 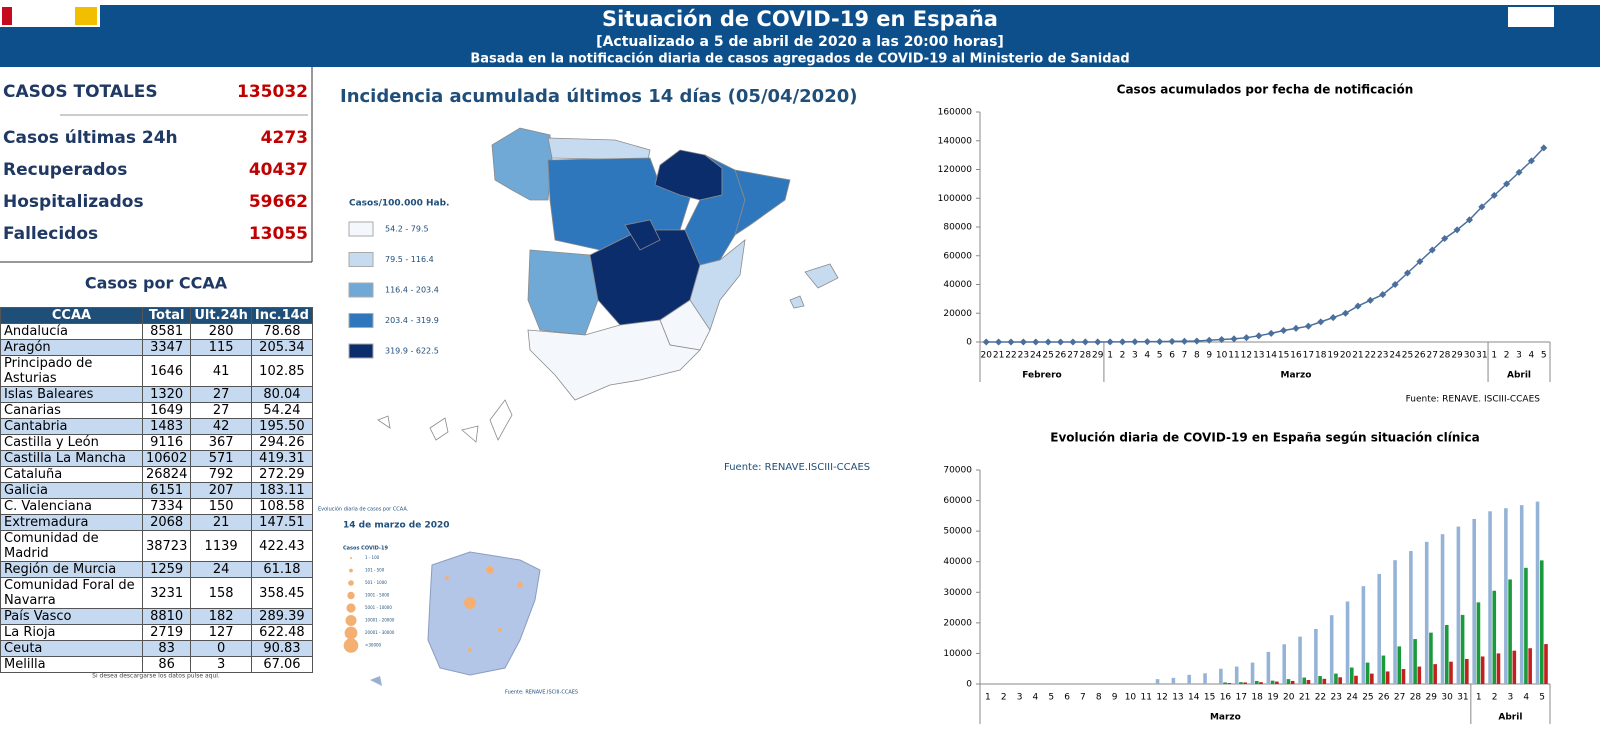 What do you see at coordinates (955, 170) in the screenshot?
I see `y-tick-label: 120000` at bounding box center [955, 170].